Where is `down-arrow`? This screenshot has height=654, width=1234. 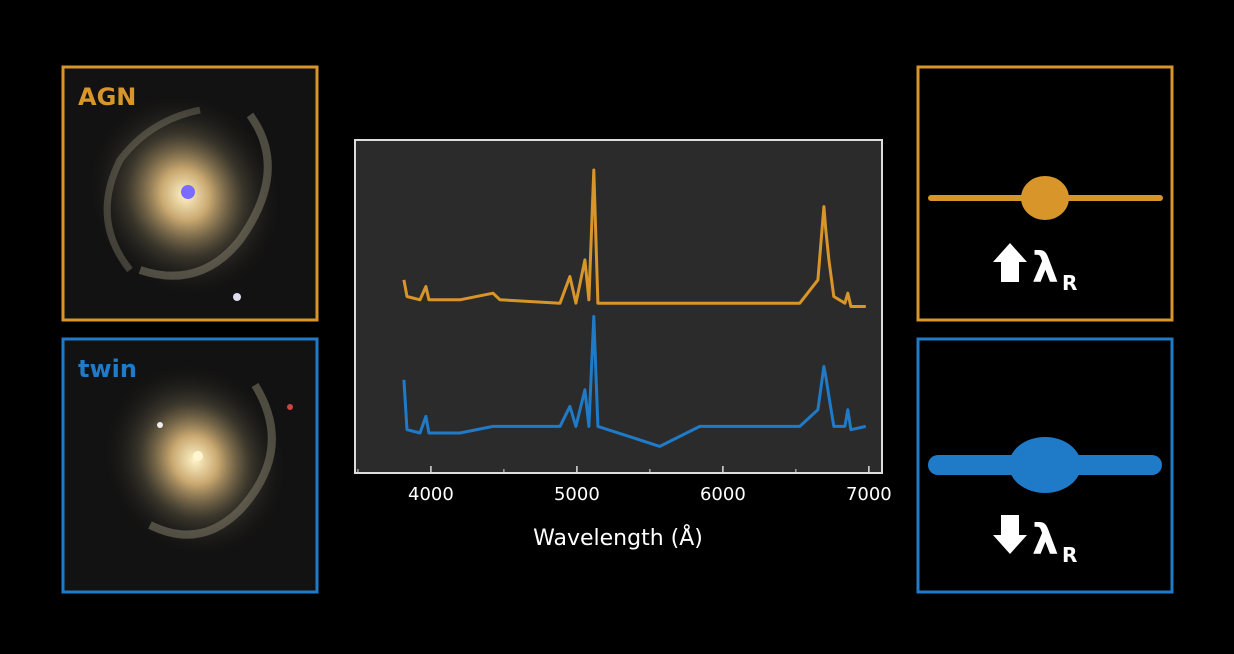 down-arrow is located at coordinates (1010, 534).